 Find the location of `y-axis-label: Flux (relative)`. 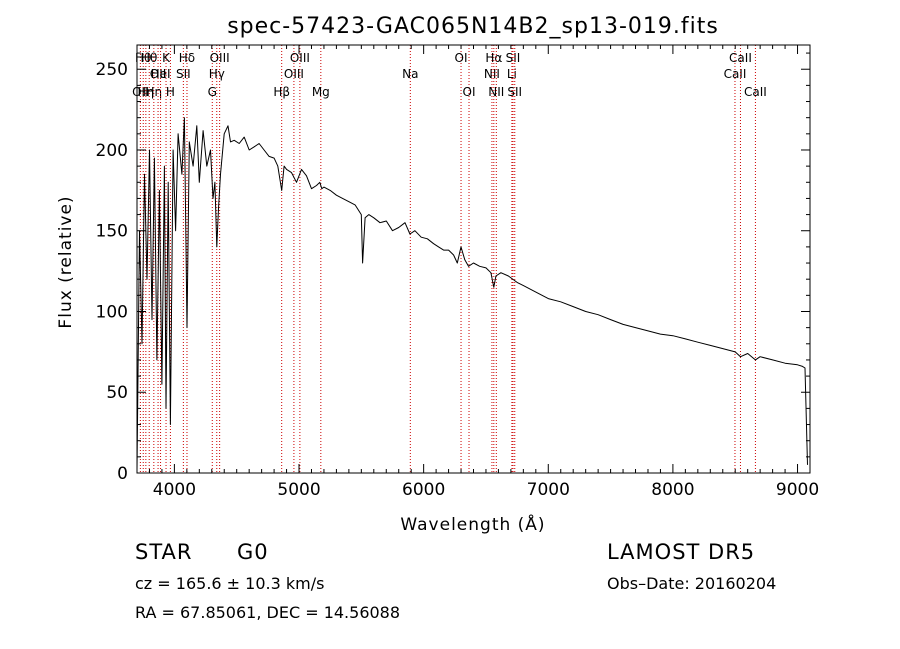

y-axis-label: Flux (relative) is located at coordinates (66, 261).